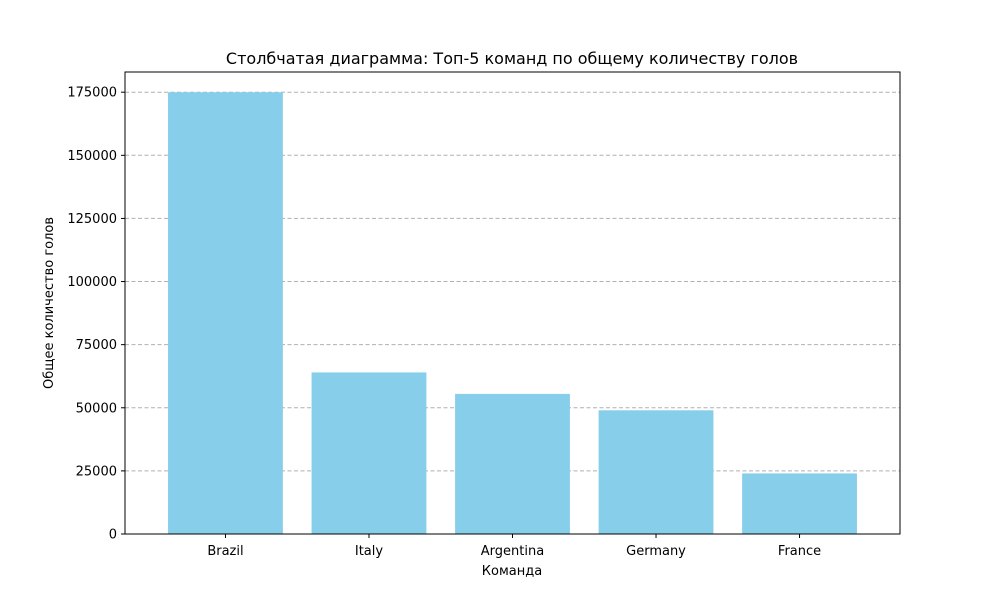 The height and width of the screenshot is (600, 1000). Describe the element at coordinates (96, 345) in the screenshot. I see `y-tick-label-3: 75000` at that location.